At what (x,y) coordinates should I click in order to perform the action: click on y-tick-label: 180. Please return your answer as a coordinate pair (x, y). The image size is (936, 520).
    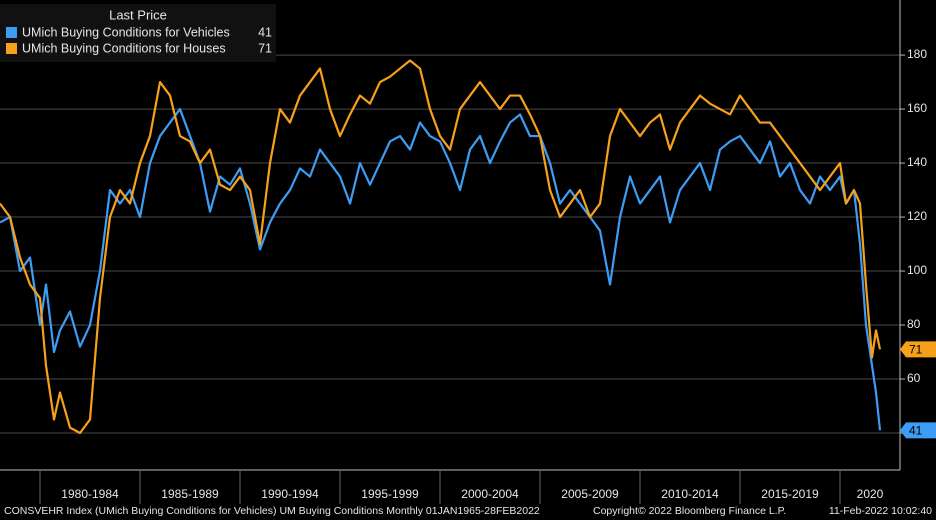
    Looking at the image, I should click on (917, 54).